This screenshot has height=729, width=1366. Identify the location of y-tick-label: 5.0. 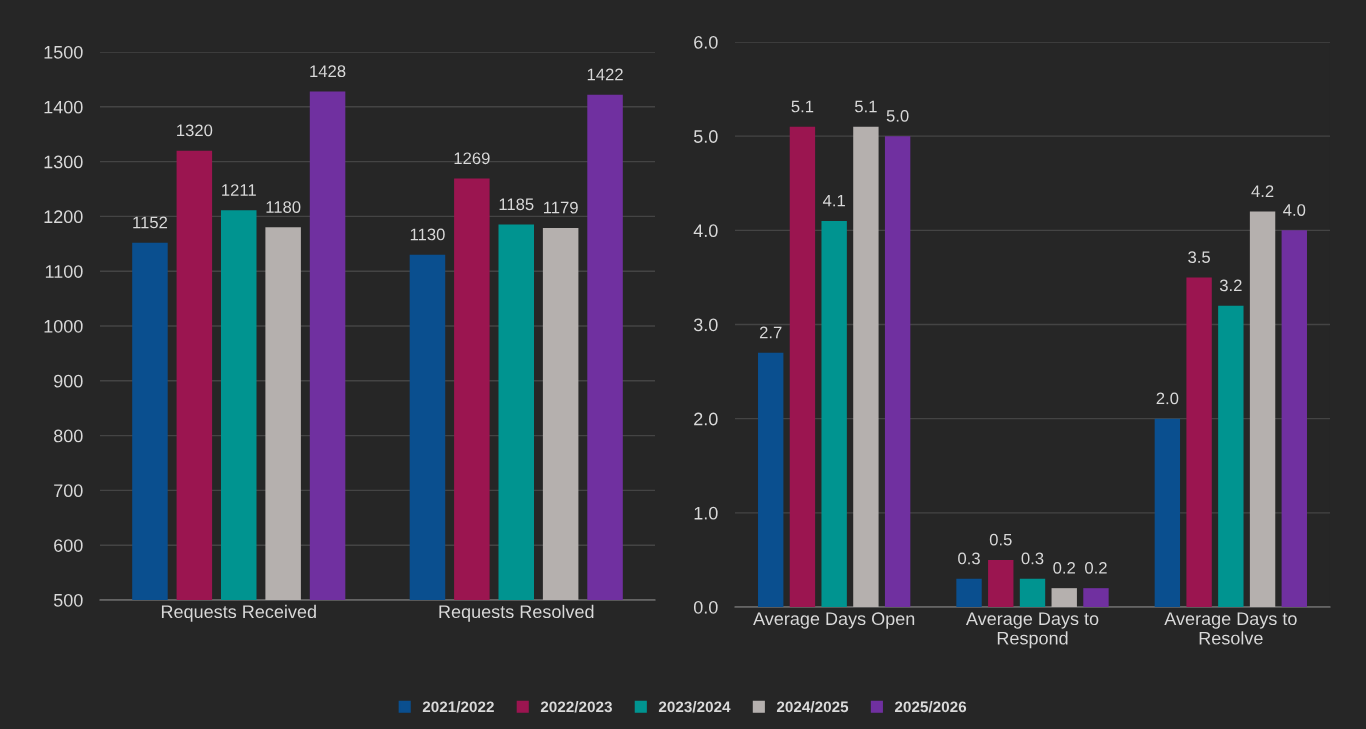
(705, 136).